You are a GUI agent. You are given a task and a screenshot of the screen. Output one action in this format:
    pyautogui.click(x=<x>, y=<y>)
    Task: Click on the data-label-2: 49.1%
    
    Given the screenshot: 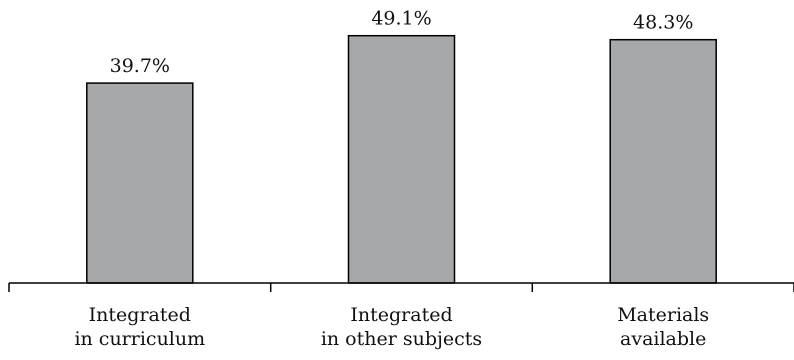 What is the action you would take?
    pyautogui.click(x=401, y=19)
    